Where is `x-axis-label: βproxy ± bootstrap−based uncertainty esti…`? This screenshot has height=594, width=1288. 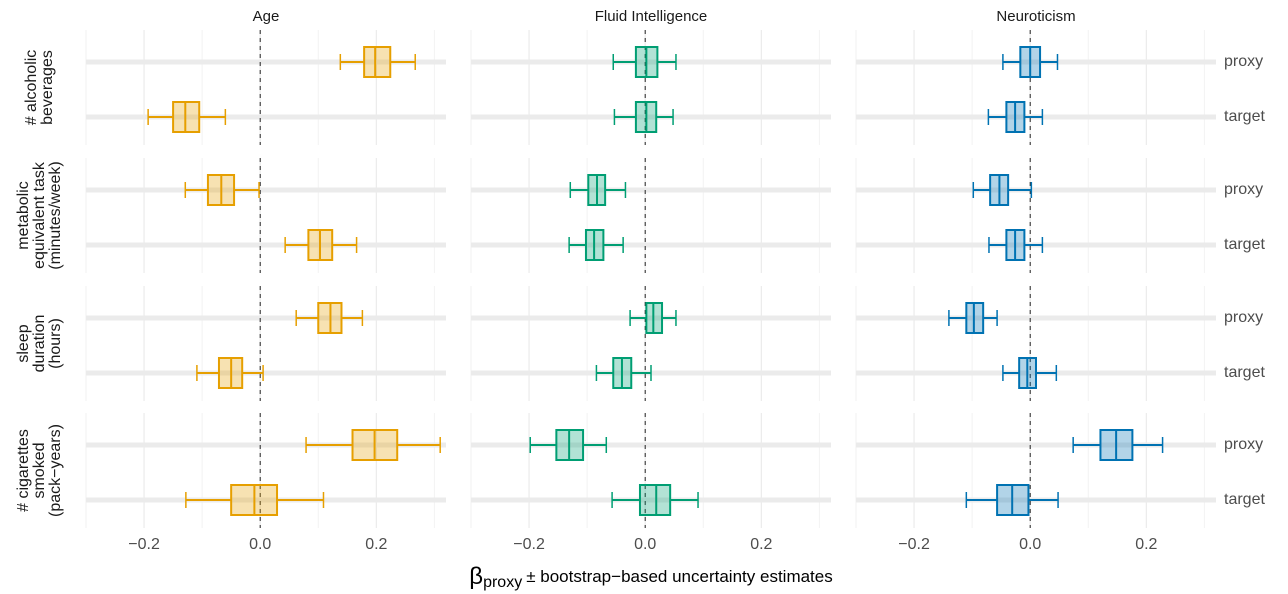
x-axis-label: βproxy ± bootstrap−based uncertainty esti… is located at coordinates (650, 577).